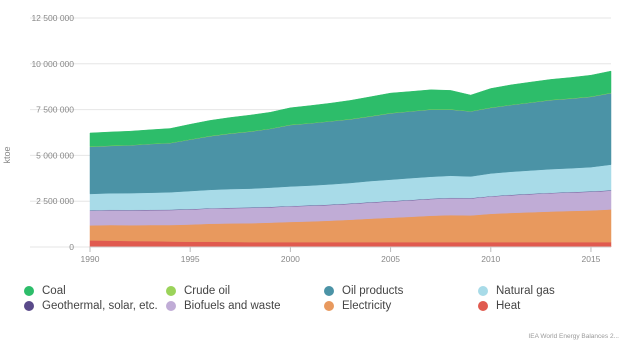 The width and height of the screenshot is (623, 343). What do you see at coordinates (54, 291) in the screenshot?
I see `legend-label: Coal` at bounding box center [54, 291].